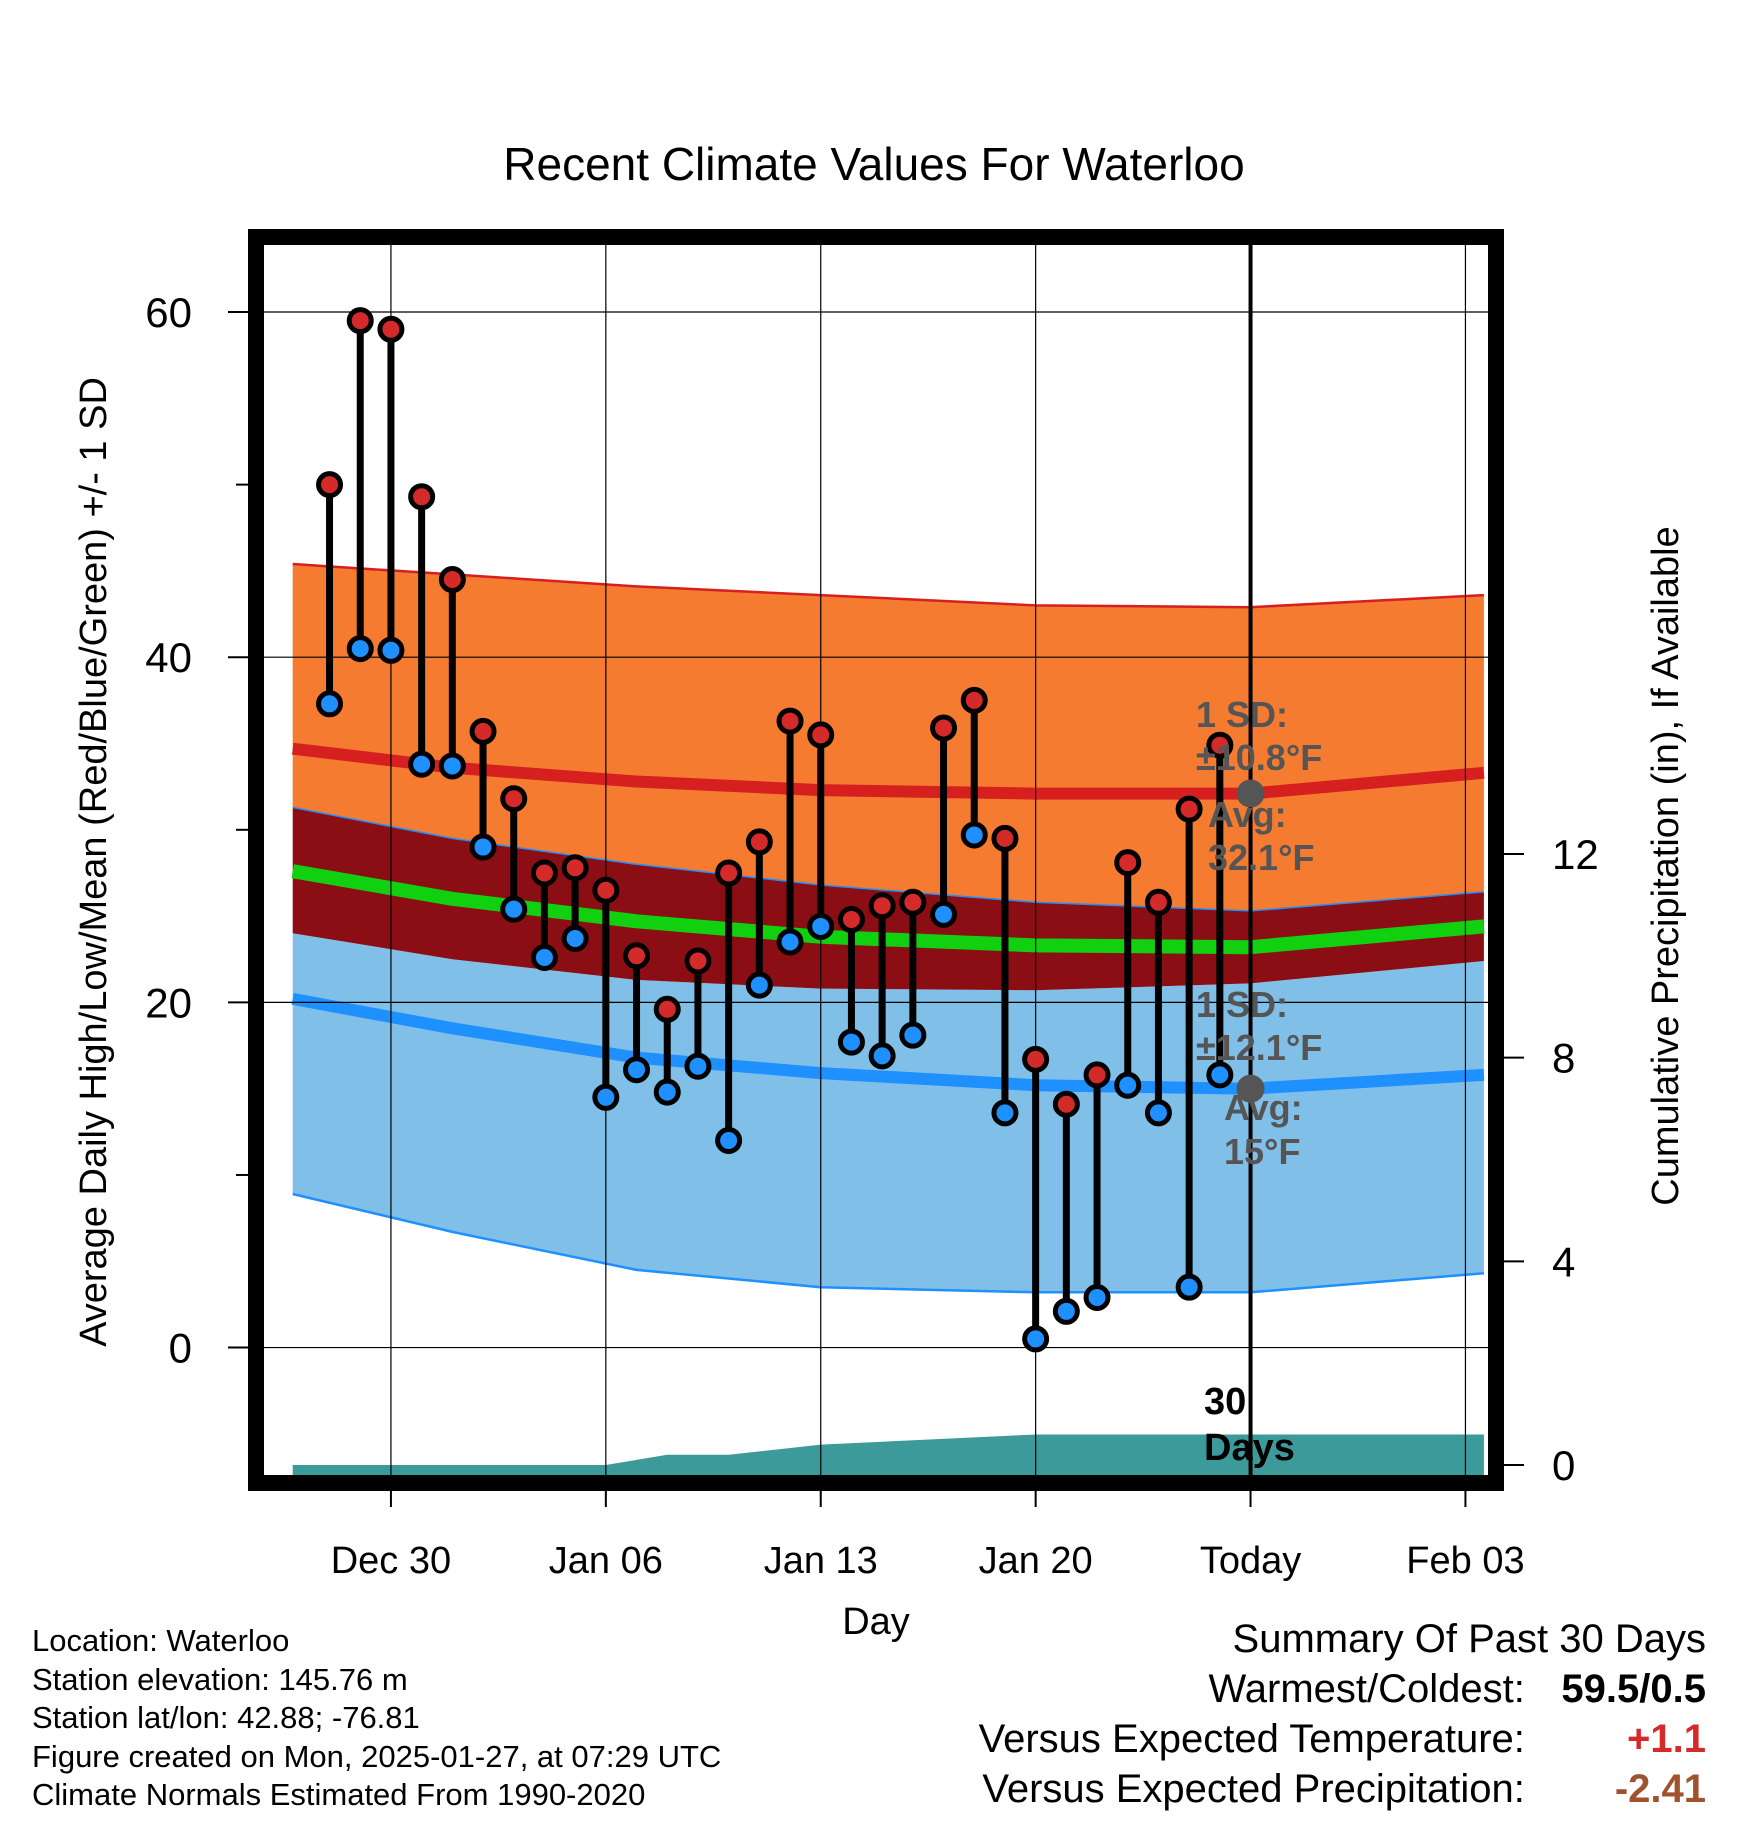  Describe the element at coordinates (1036, 1561) in the screenshot. I see `x-tick-label: Jan 20` at that location.